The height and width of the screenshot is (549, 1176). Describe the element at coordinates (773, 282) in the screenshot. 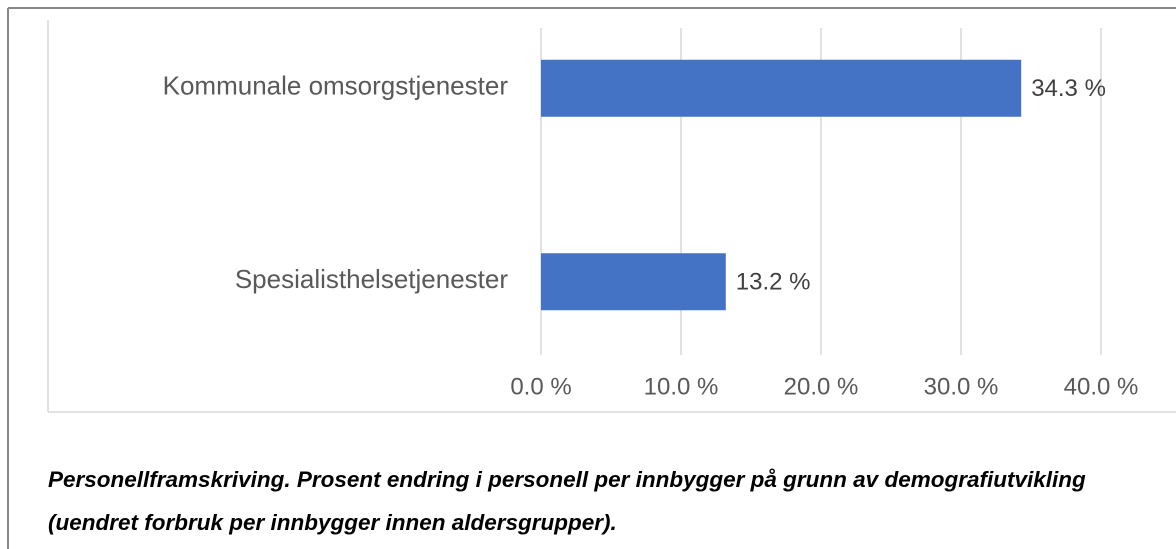

I see `value-label: 13.2 %` at that location.